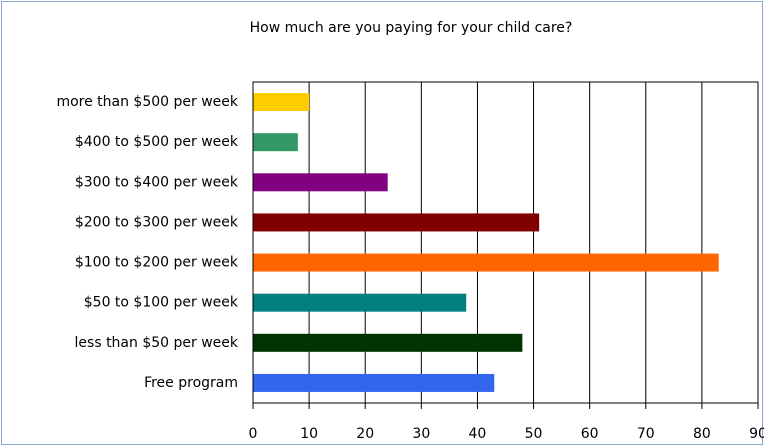  Describe the element at coordinates (157, 263) in the screenshot. I see `y-tick-label: $100 to $200 per week` at that location.